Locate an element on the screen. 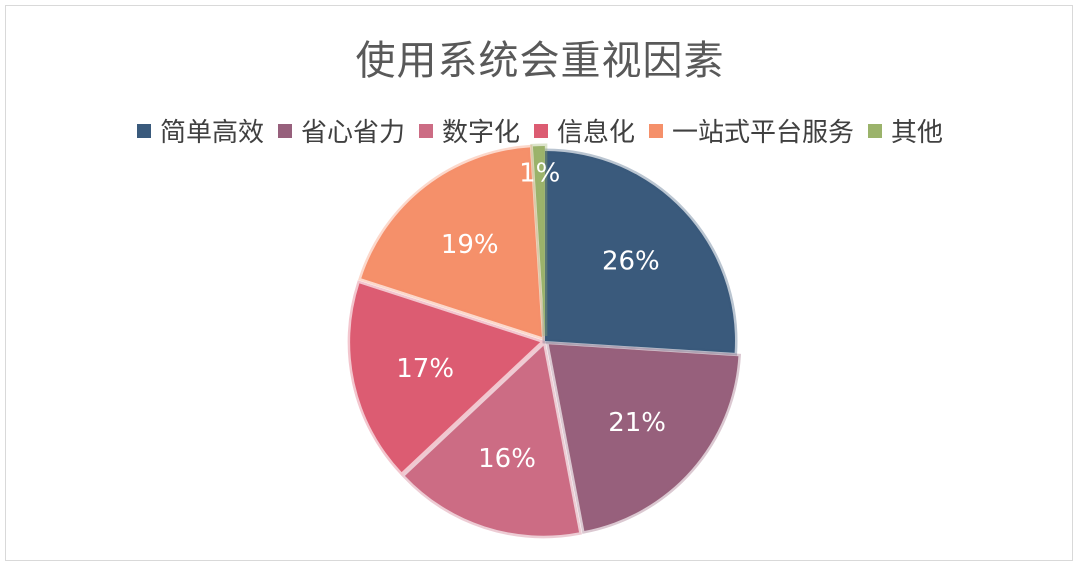 This screenshot has height=585, width=1080. legend-label: 数字化 is located at coordinates (480, 133).